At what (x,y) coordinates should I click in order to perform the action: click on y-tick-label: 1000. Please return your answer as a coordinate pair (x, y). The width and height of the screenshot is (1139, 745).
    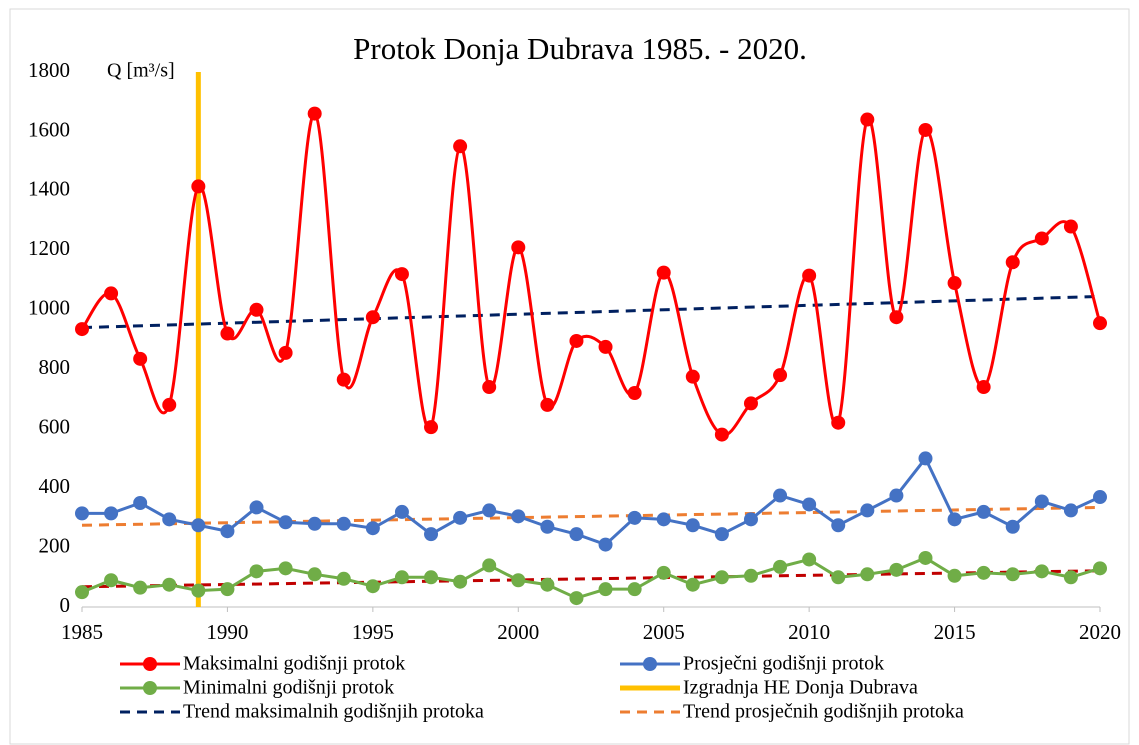
    Looking at the image, I should click on (49, 308).